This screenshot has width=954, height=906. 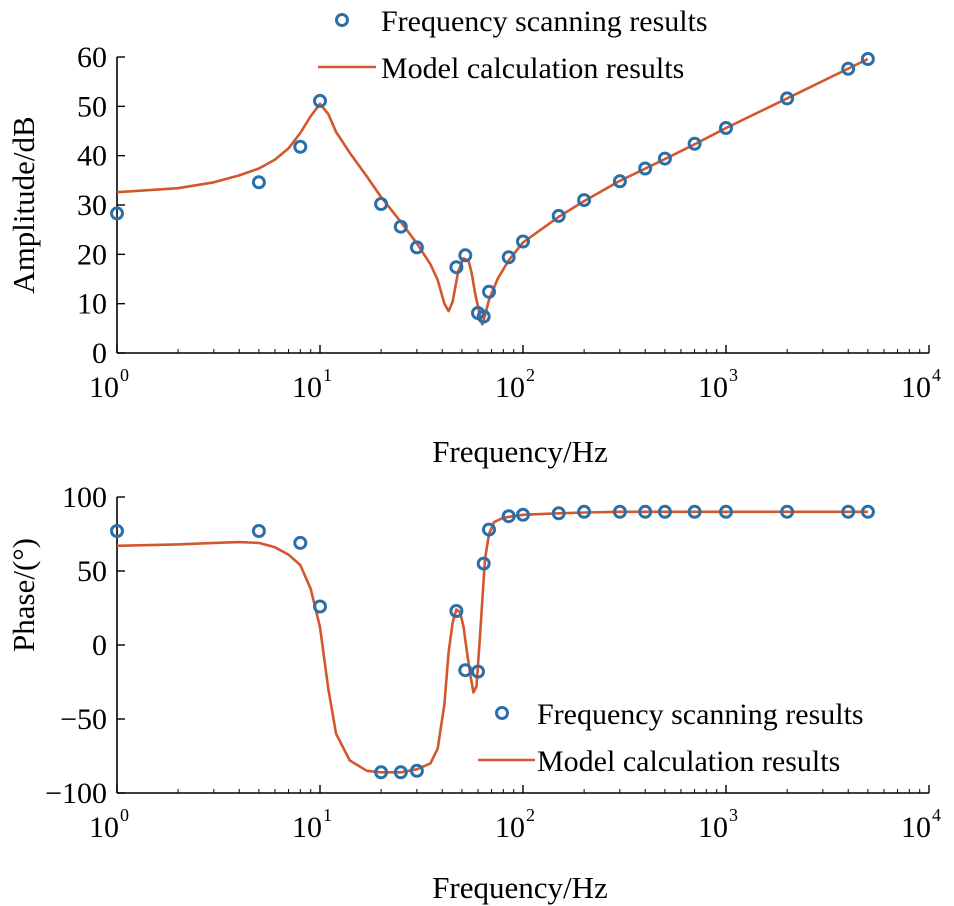 I want to click on amplitude-y-tick-label: 10, so click(x=92, y=304).